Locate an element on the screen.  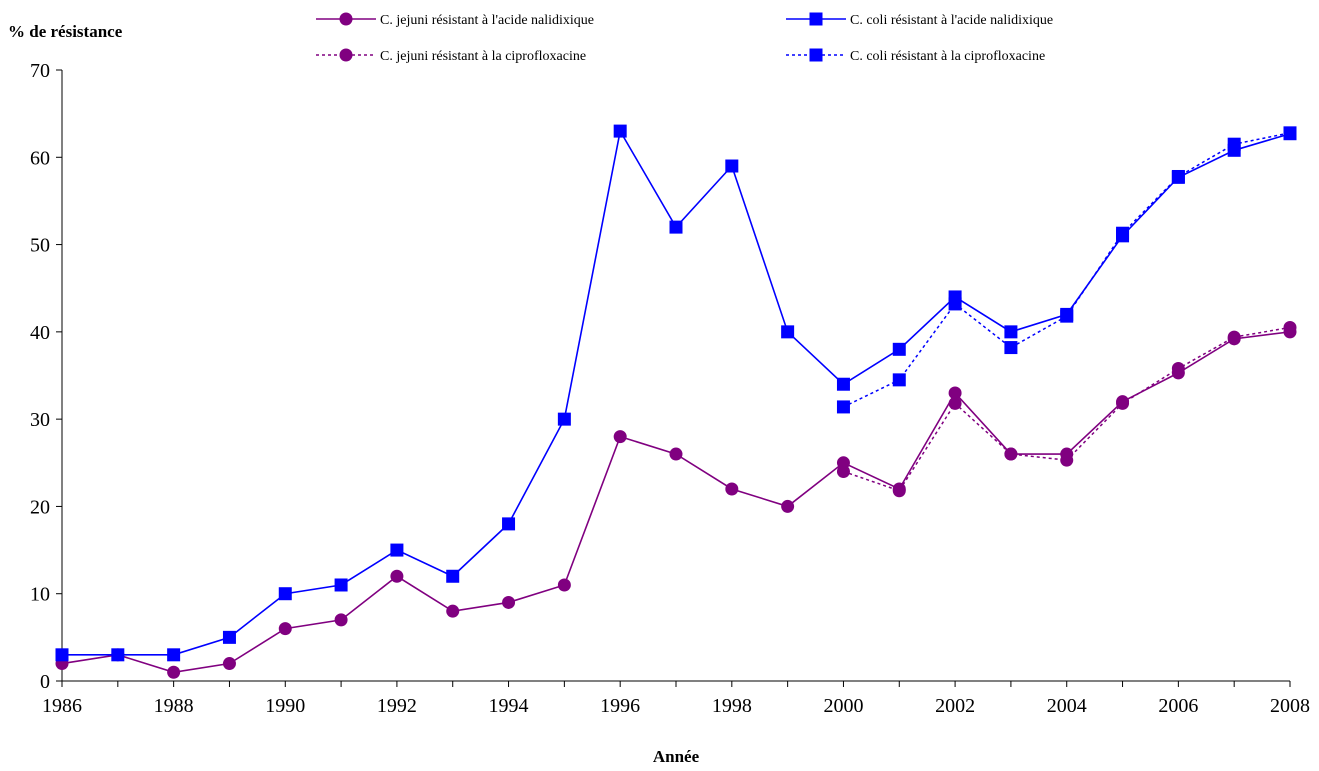
y-tick-label: 20 is located at coordinates (40, 507).